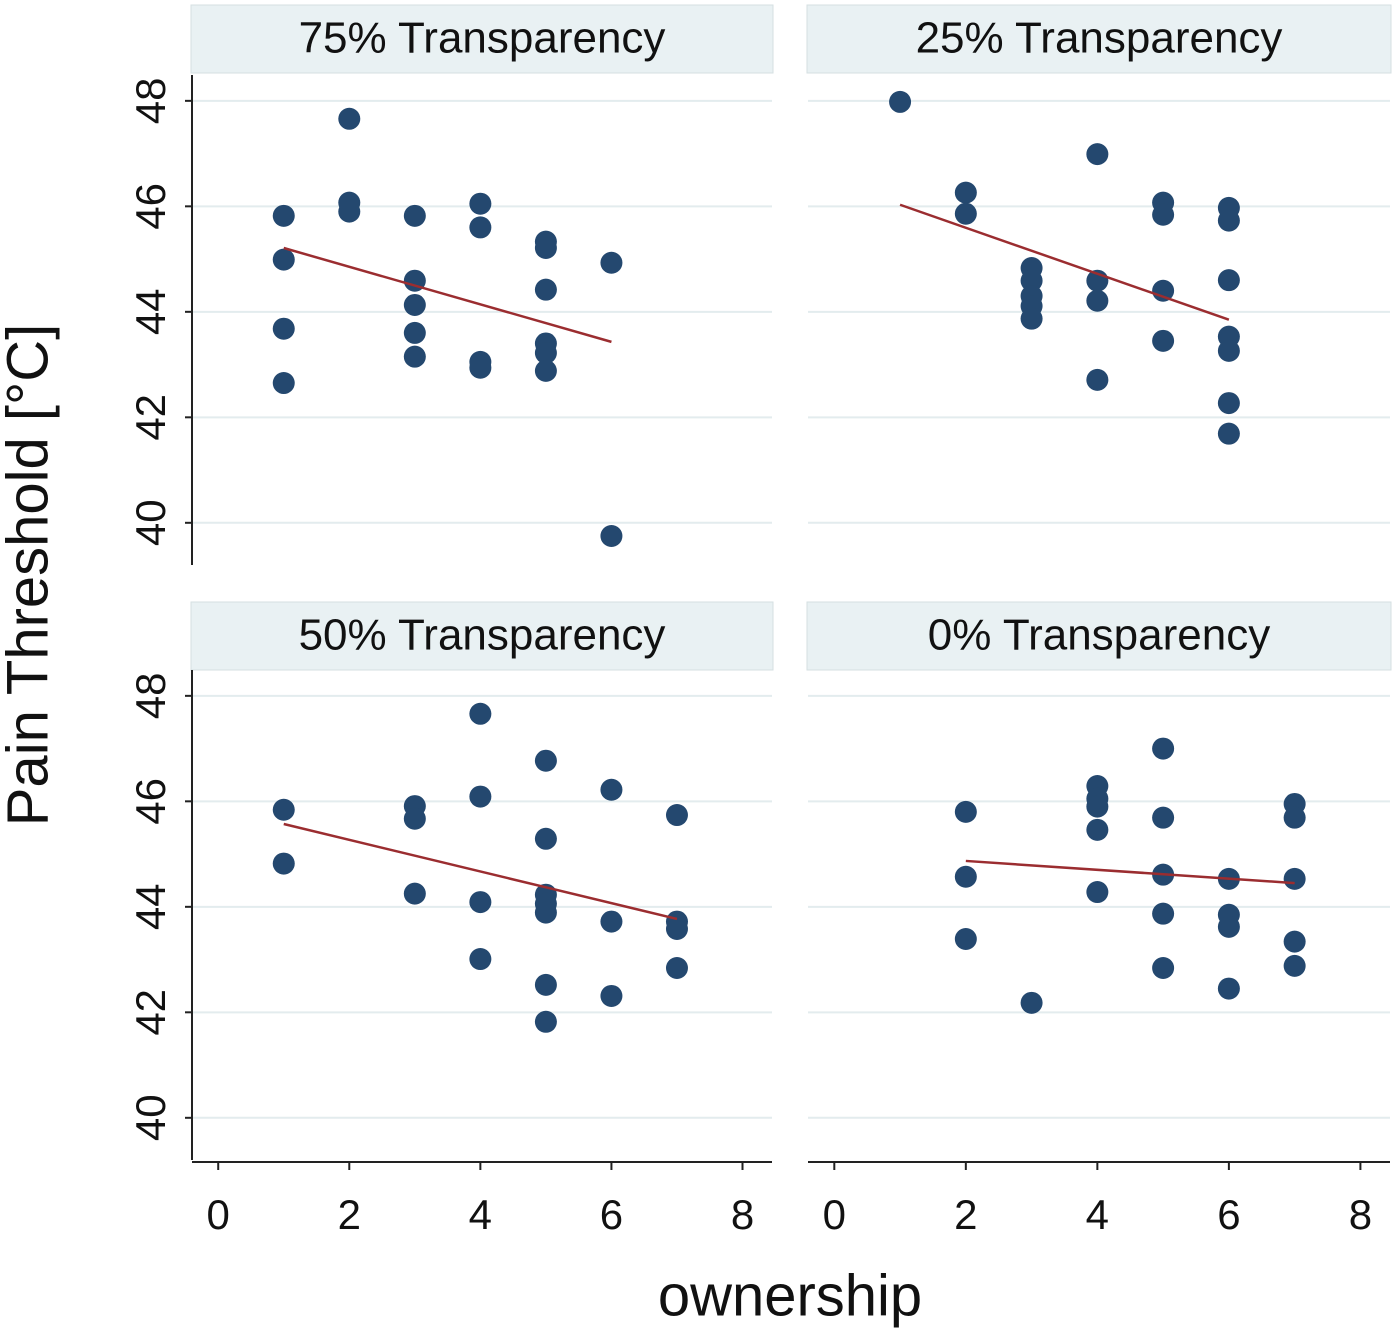 The height and width of the screenshot is (1343, 1395). I want to click on panel-title: 50% Transparency, so click(482, 635).